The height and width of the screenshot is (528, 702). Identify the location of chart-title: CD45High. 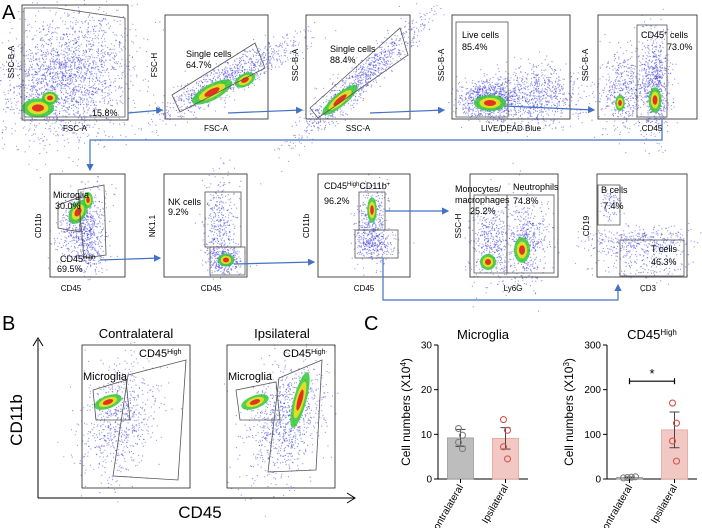
(652, 334).